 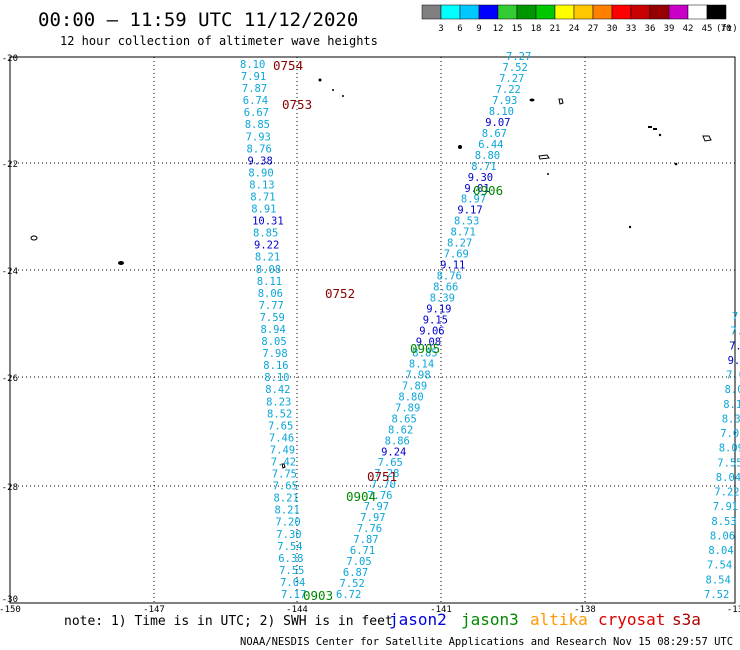 What do you see at coordinates (536, 29) in the screenshot?
I see `legend-tick-label: 18` at bounding box center [536, 29].